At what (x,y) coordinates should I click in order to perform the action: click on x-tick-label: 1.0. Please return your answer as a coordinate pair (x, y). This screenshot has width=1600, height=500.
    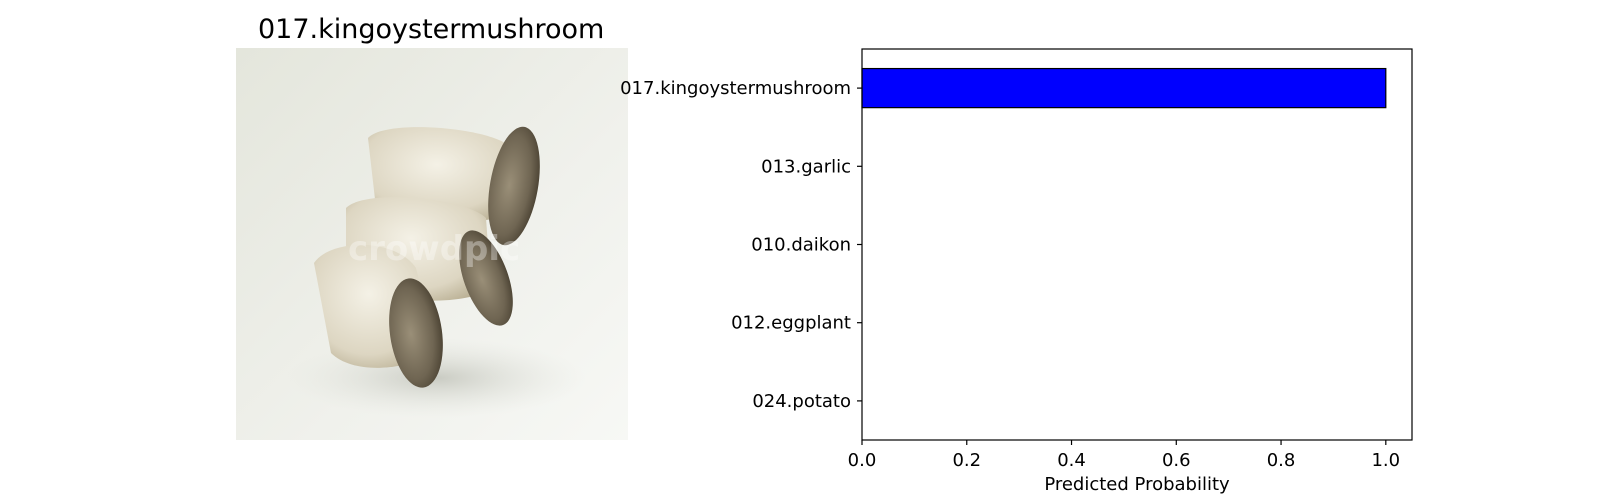
    Looking at the image, I should click on (1385, 460).